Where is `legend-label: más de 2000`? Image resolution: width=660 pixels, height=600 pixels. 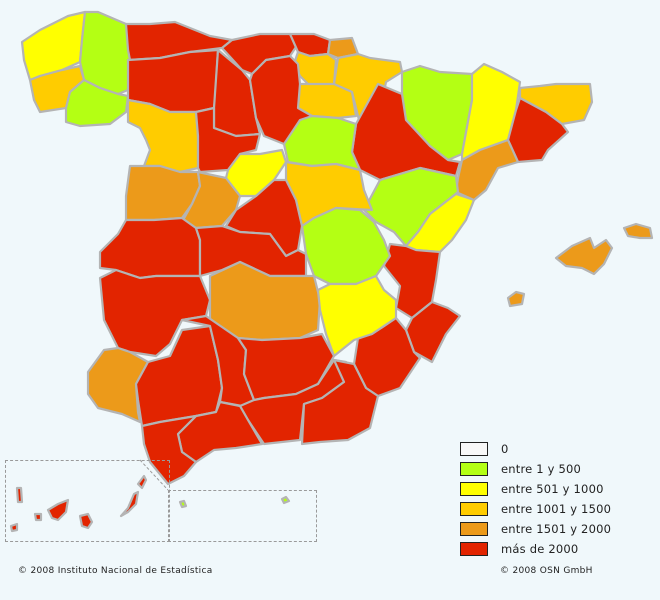
legend-label: más de 2000 is located at coordinates (540, 549).